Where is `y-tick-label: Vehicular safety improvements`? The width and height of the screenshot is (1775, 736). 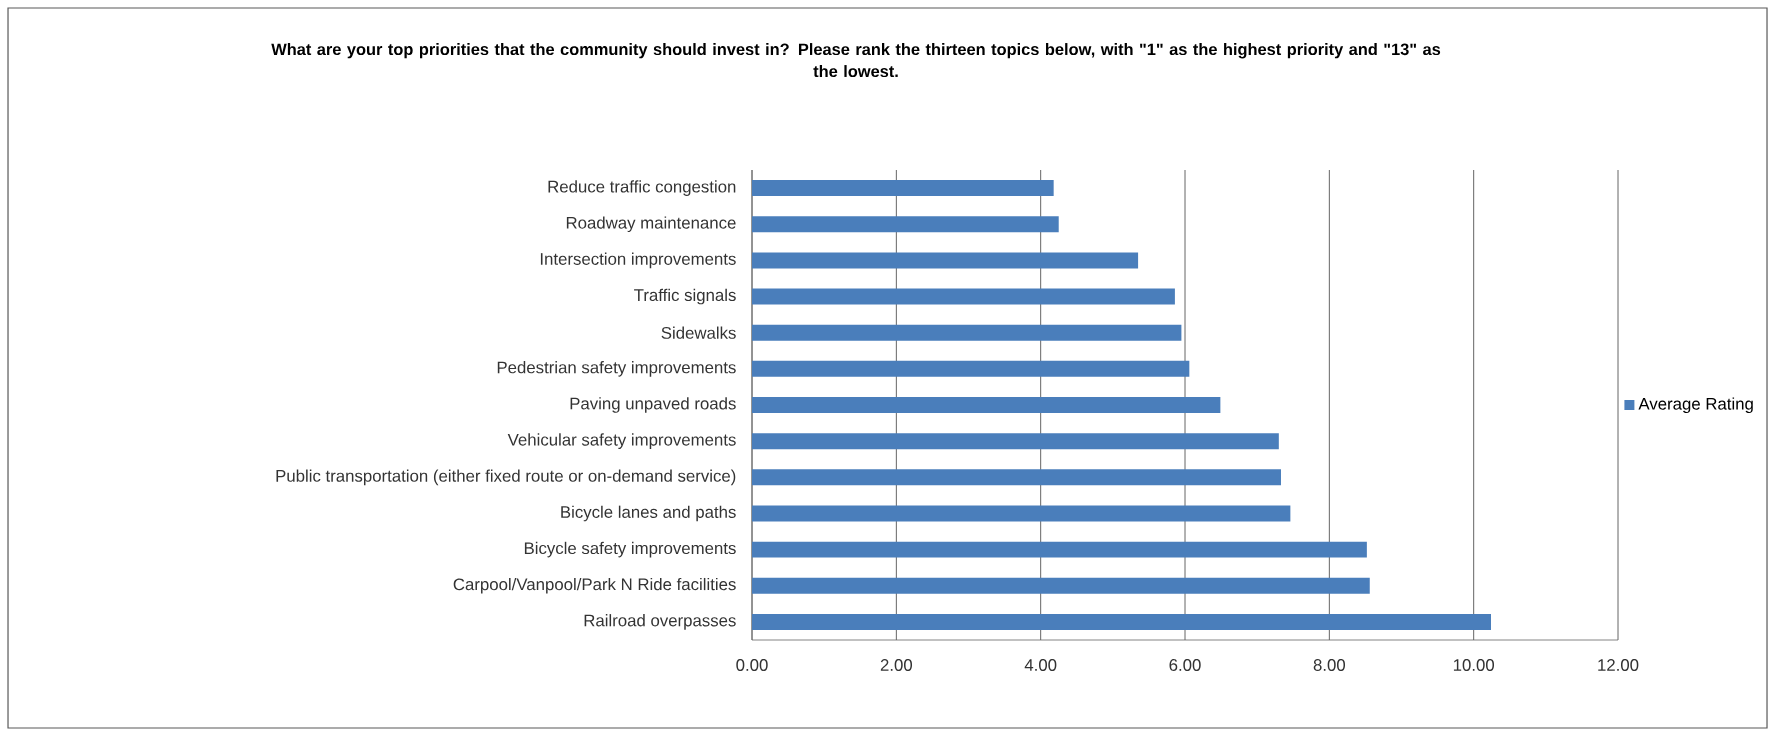 y-tick-label: Vehicular safety improvements is located at coordinates (621, 441).